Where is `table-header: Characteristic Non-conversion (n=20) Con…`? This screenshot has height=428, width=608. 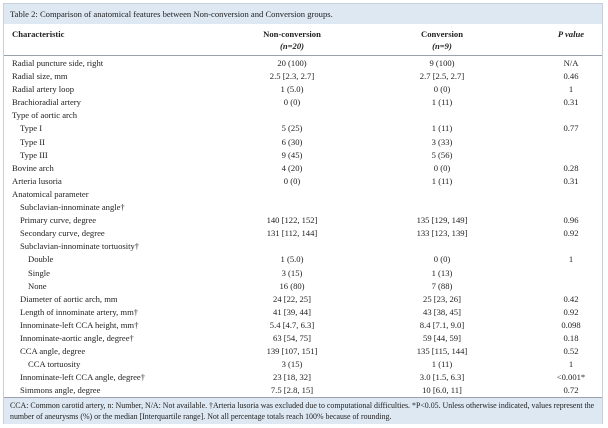 table-header: Characteristic Non-conversion (n=20) Con… is located at coordinates (303, 40).